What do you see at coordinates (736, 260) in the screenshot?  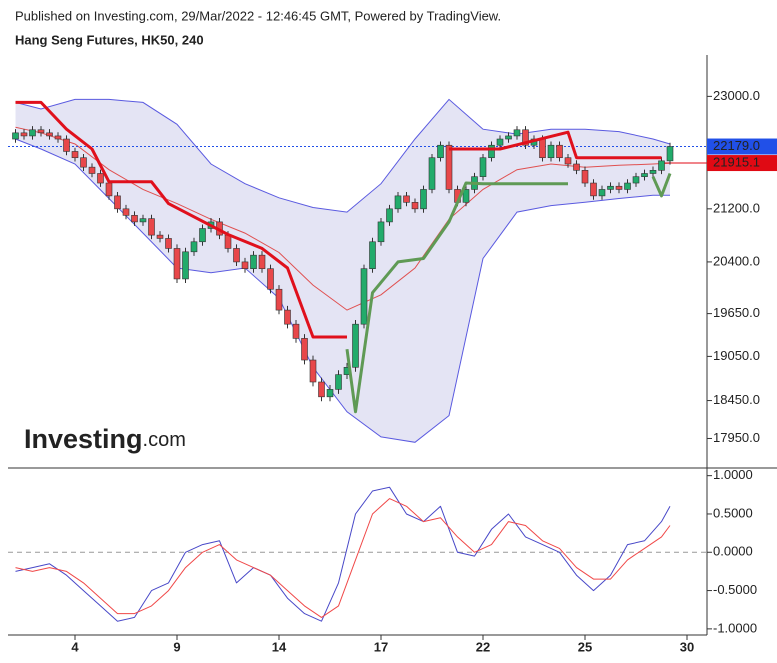 I see `y-tick-label: 20400.0` at bounding box center [736, 260].